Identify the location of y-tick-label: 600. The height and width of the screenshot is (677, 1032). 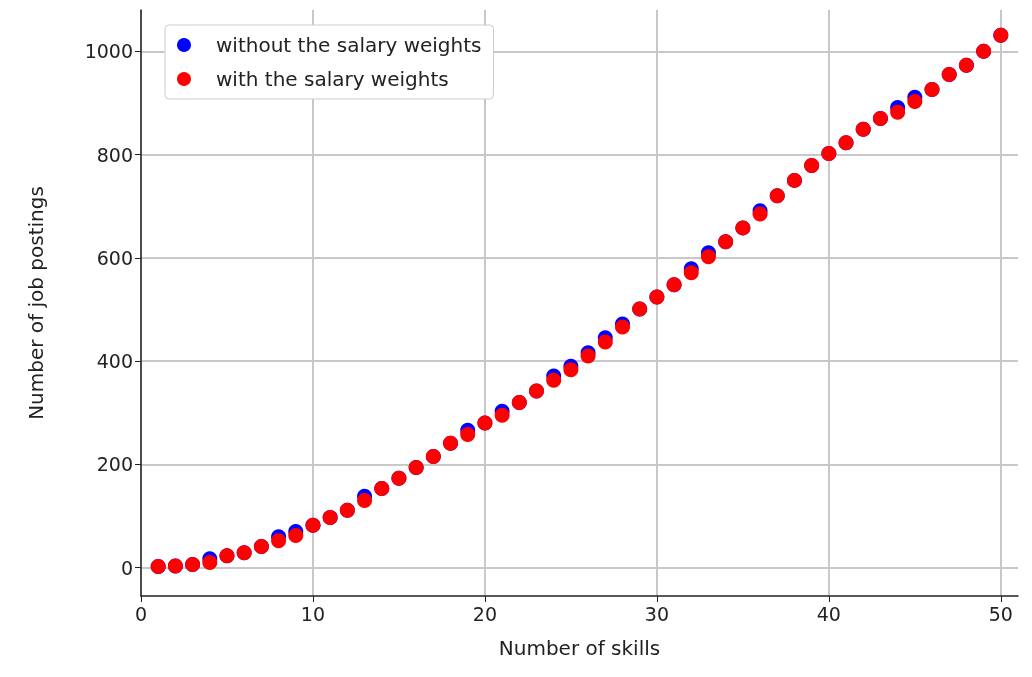
(114, 257).